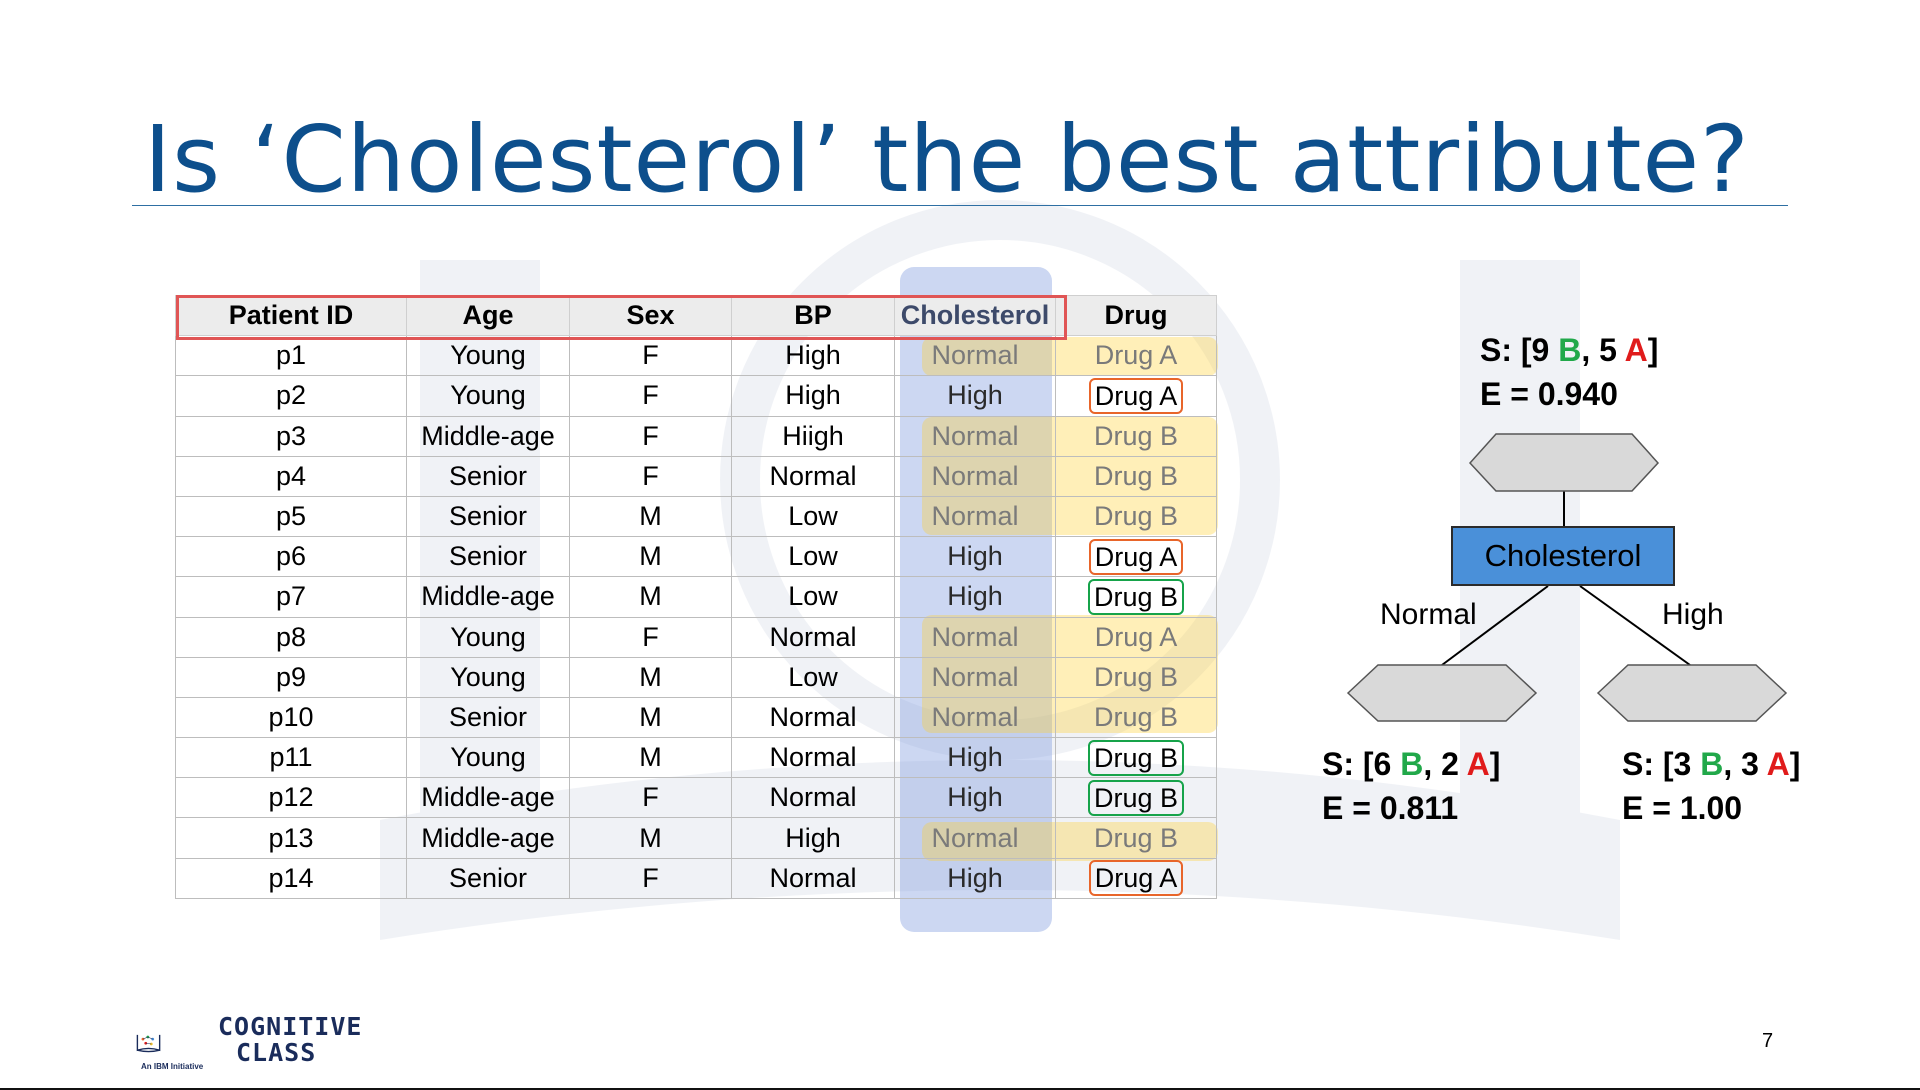 Image resolution: width=1920 pixels, height=1090 pixels. I want to click on branch-label-normal: Normal, so click(1428, 614).